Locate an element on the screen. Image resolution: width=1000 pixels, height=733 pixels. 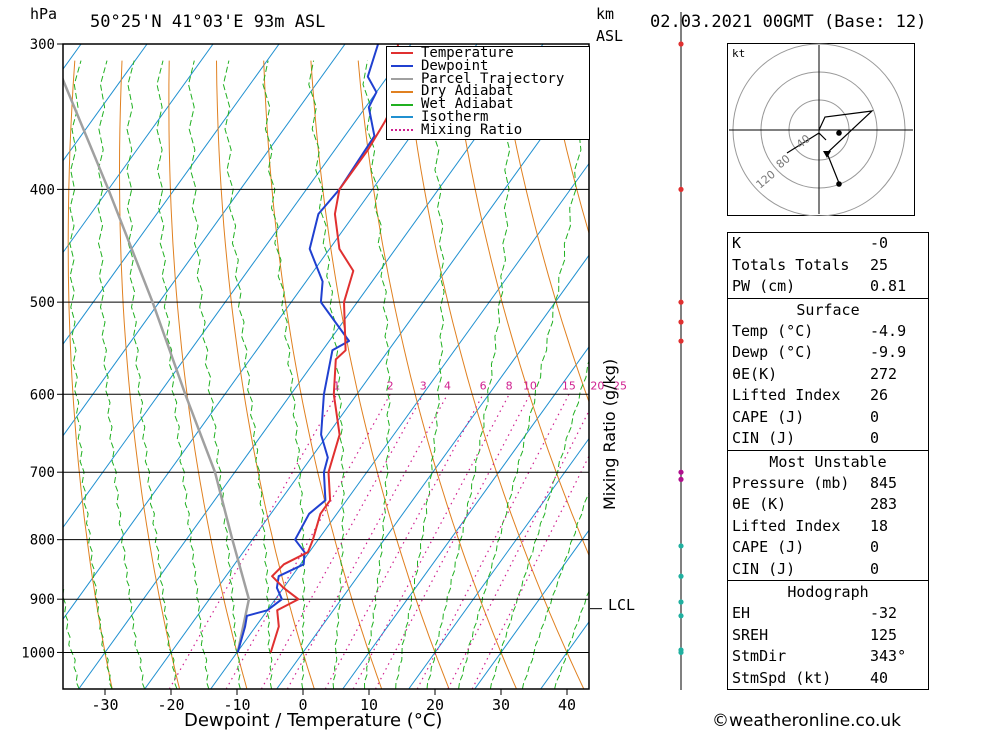
hodograph-point is located at coordinates (839, 184).